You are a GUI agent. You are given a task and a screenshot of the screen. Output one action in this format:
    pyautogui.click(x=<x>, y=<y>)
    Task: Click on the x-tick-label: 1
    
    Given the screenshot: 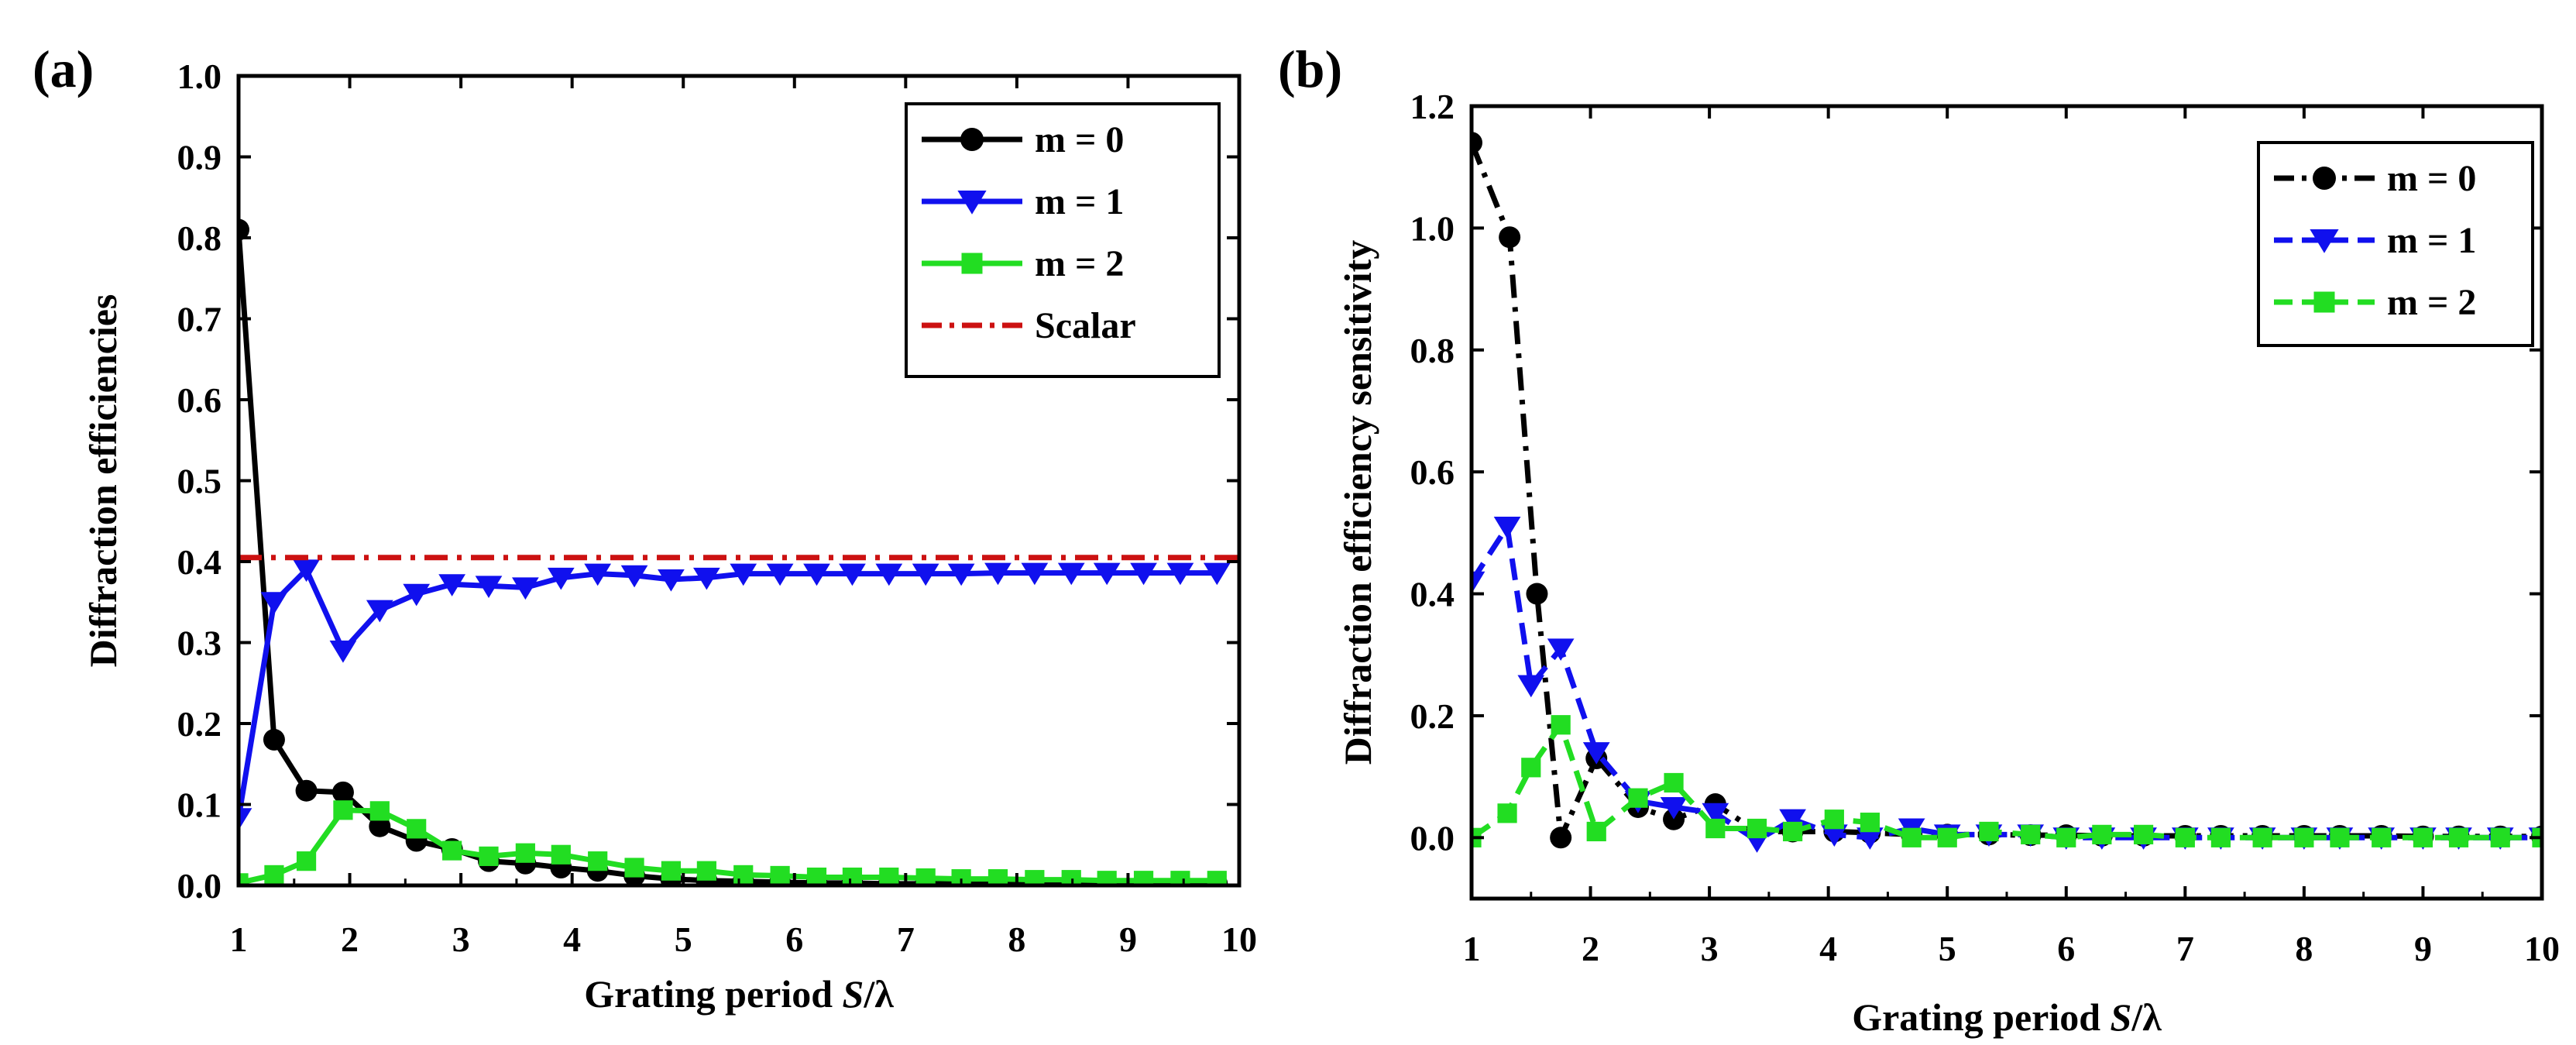 What is the action you would take?
    pyautogui.click(x=239, y=940)
    